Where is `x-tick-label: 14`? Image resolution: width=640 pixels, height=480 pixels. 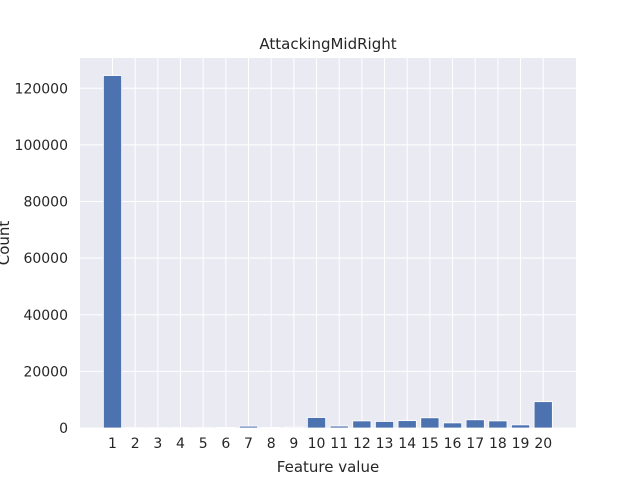
x-tick-label: 14 is located at coordinates (407, 444).